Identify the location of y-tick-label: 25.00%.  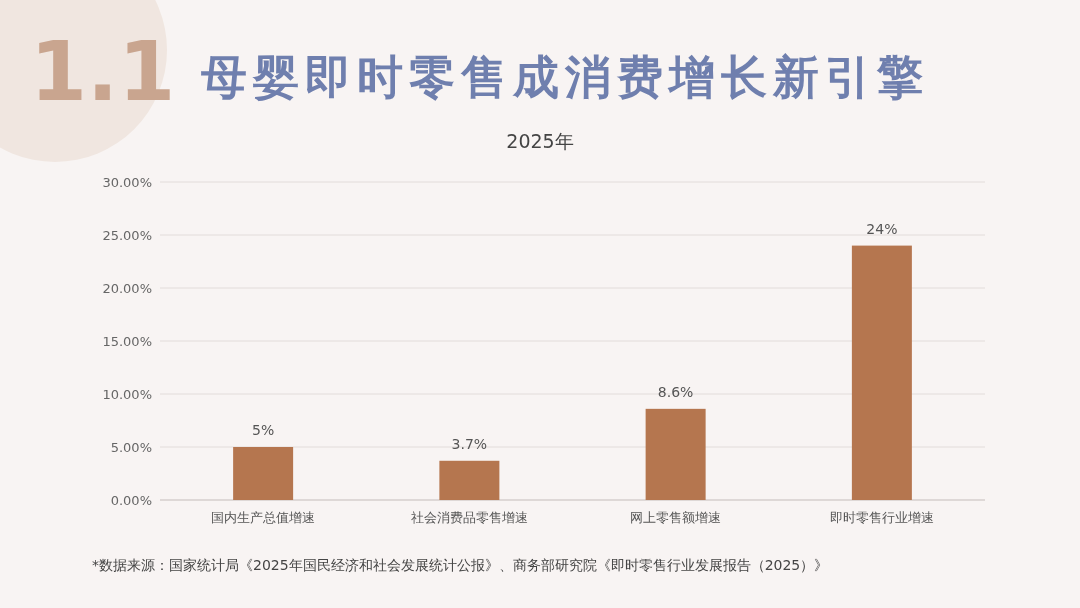
(127, 235).